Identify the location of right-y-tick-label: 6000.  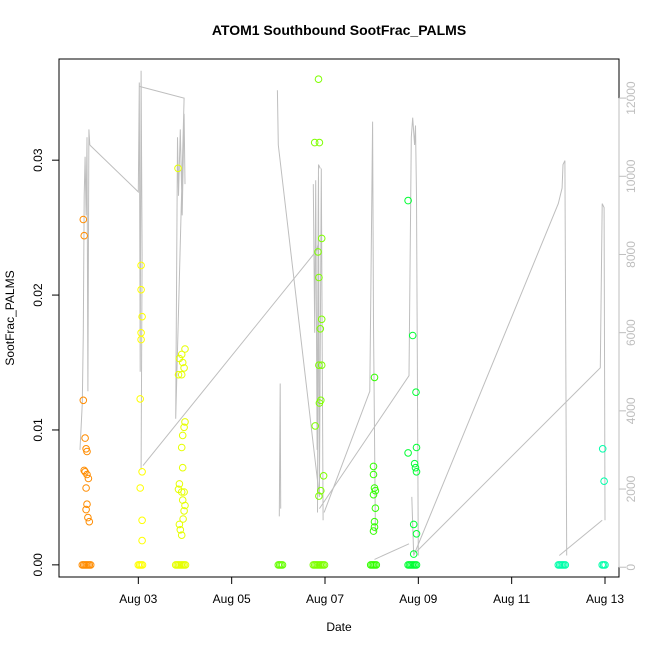
(631, 332).